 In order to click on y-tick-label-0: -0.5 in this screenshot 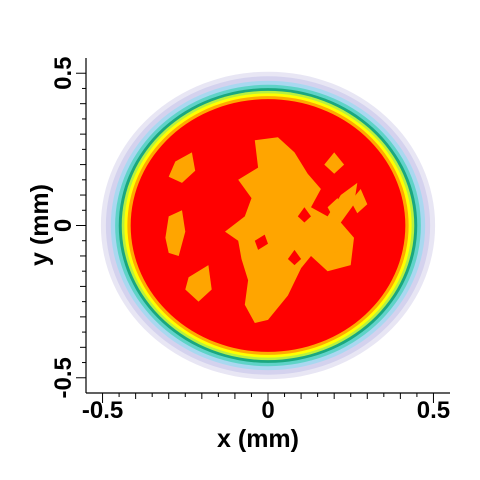, I will do `click(63, 377)`.